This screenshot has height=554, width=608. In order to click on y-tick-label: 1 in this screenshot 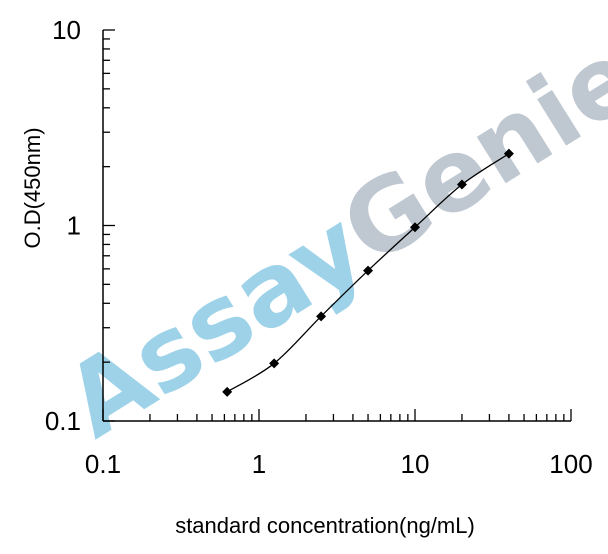, I will do `click(74, 226)`.